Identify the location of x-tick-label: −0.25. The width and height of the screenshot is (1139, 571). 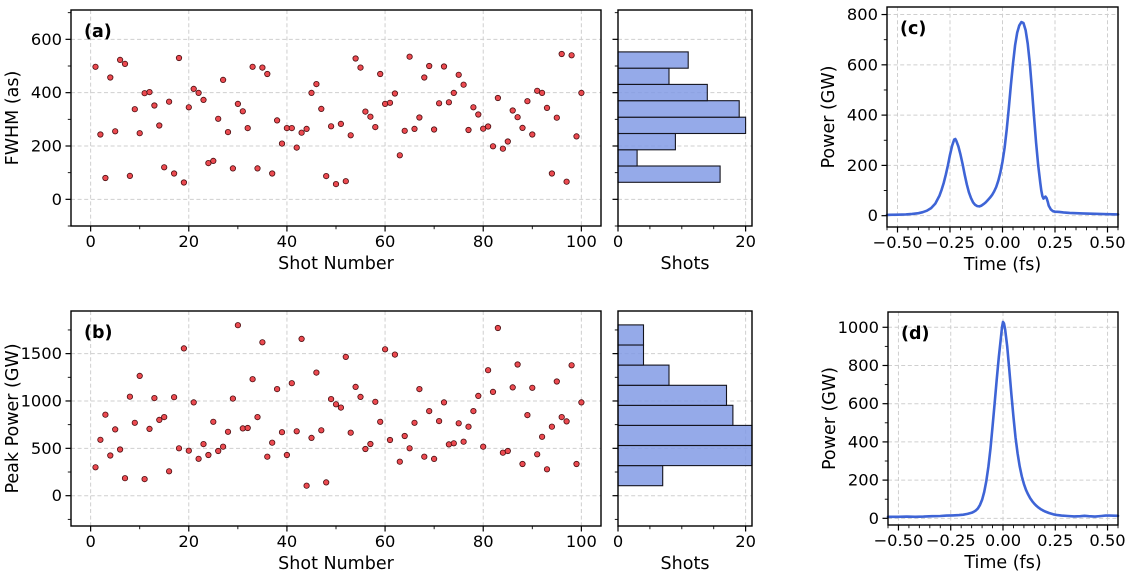
(950, 242).